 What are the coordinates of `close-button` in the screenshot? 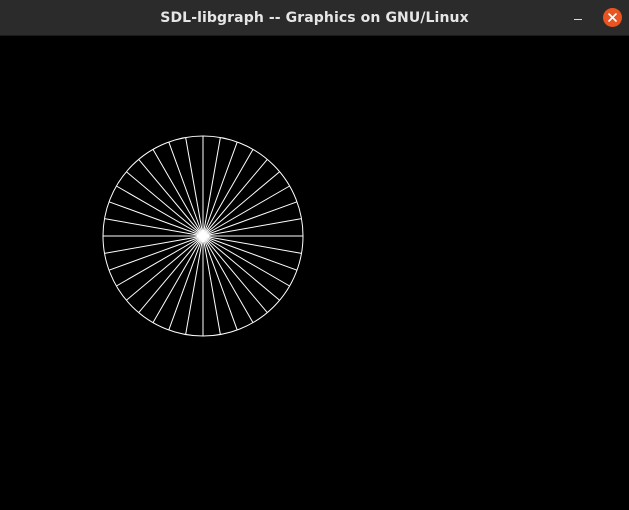 It's located at (612, 17).